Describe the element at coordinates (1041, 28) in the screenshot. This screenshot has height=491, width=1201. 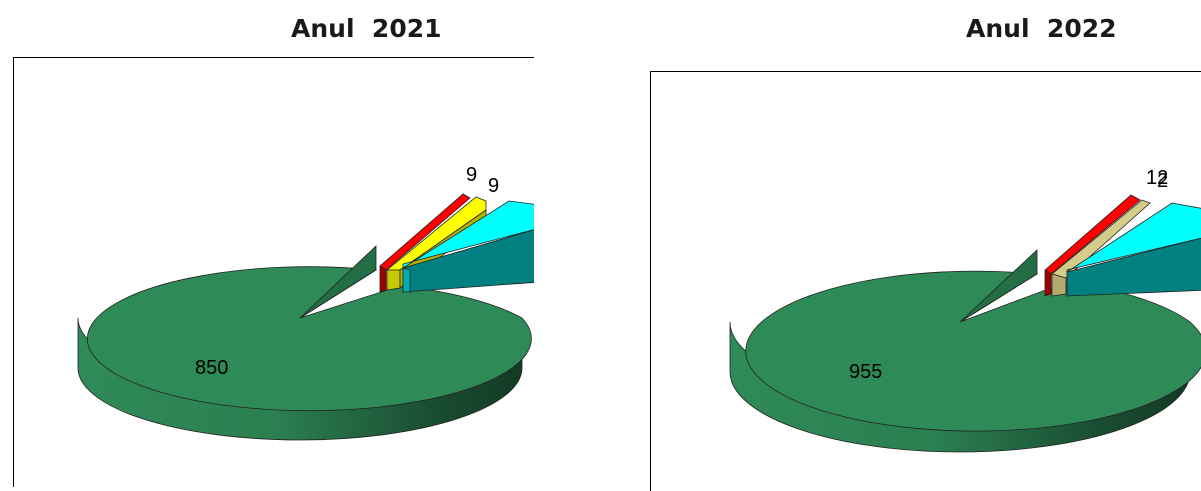
I see `chart-2022-title: Anul 2022` at that location.